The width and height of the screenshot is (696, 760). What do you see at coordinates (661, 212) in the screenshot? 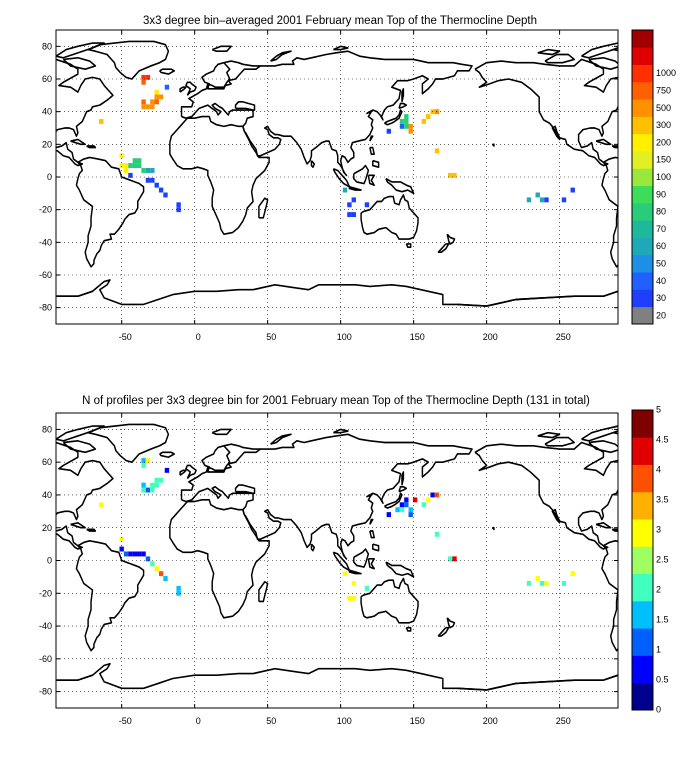
I see `colorbar-label: 80` at bounding box center [661, 212].